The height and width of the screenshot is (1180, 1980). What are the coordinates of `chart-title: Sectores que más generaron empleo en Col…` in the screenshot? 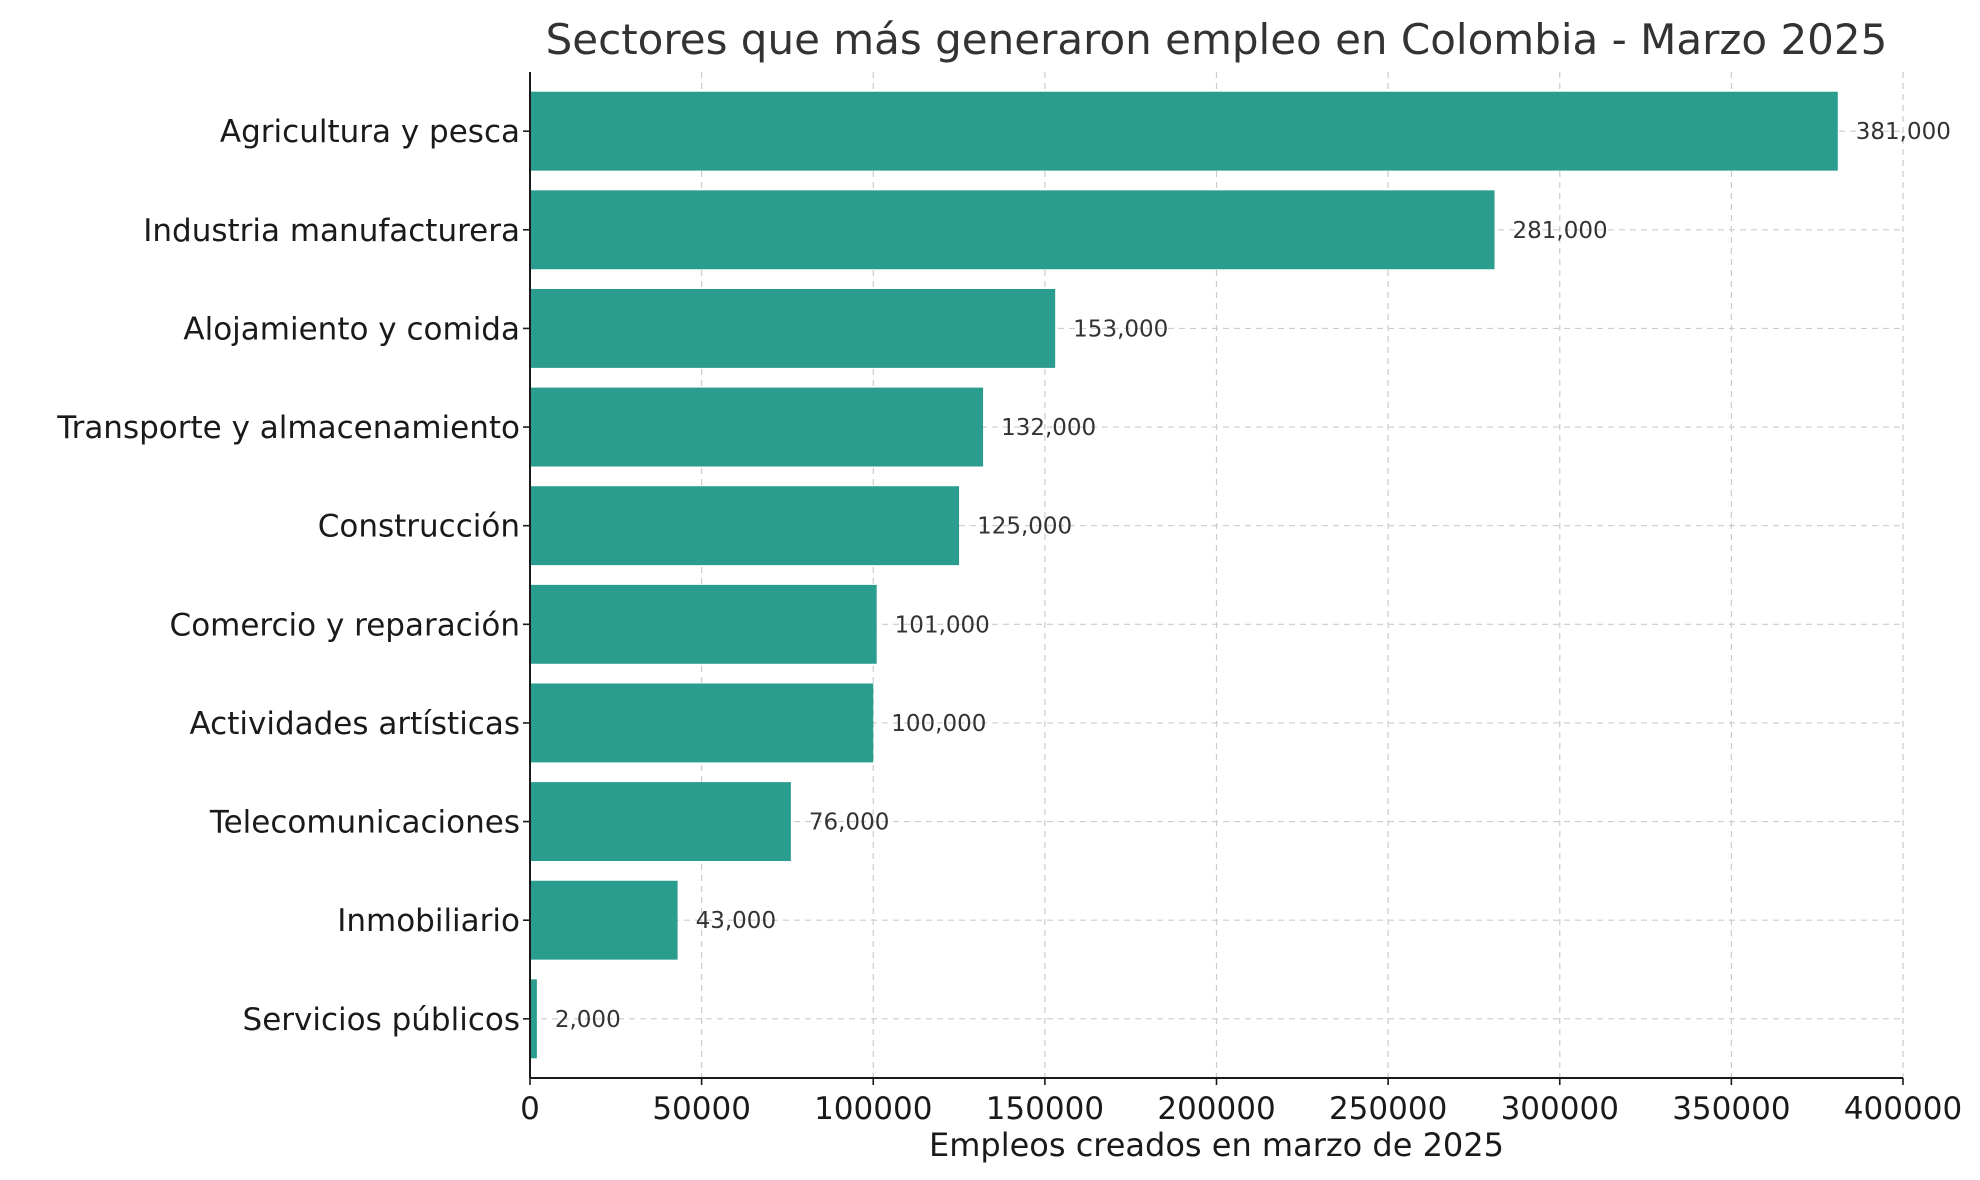 It's located at (1217, 39).